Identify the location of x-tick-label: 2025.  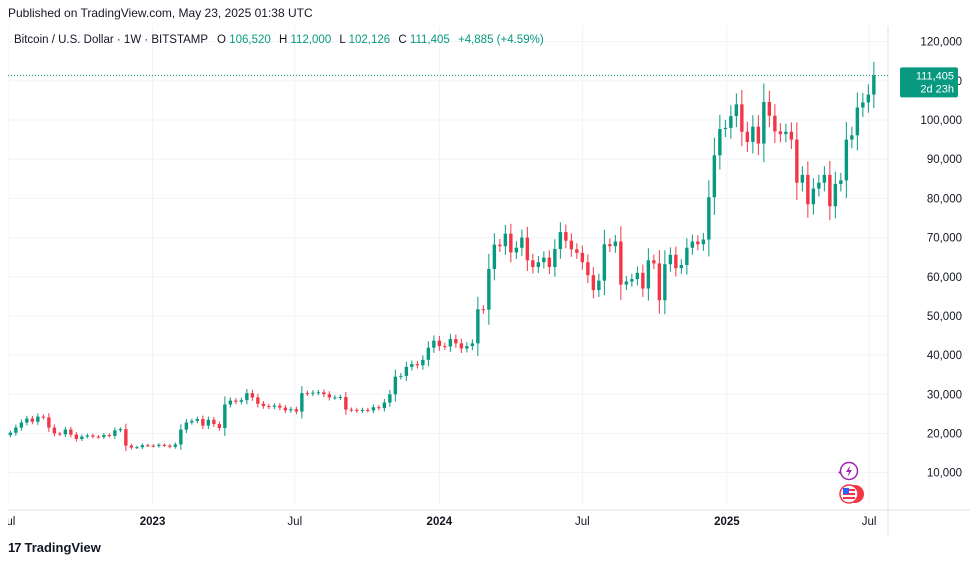
(727, 522).